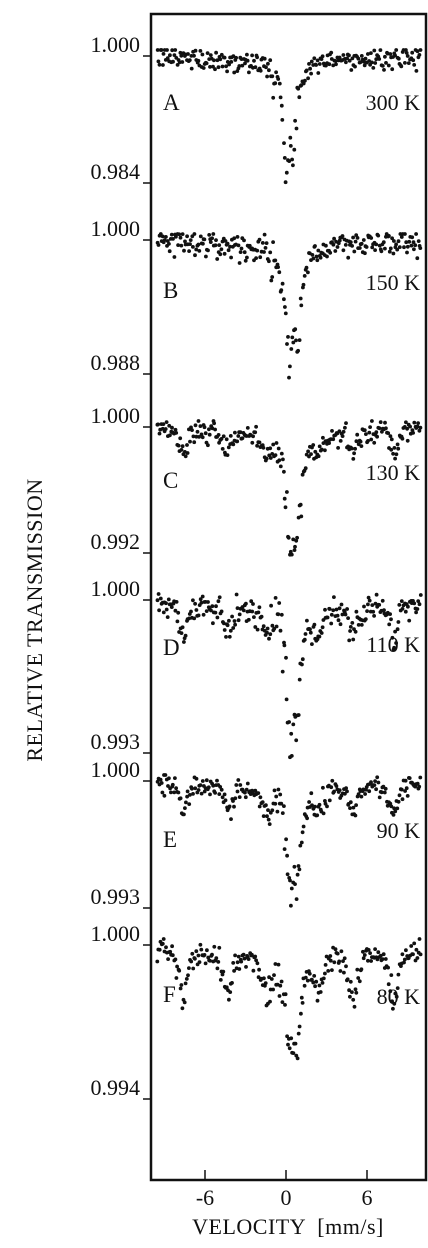 The width and height of the screenshot is (428, 1248). What do you see at coordinates (116, 541) in the screenshot?
I see `y-tick-label-bottom: 0.992` at bounding box center [116, 541].